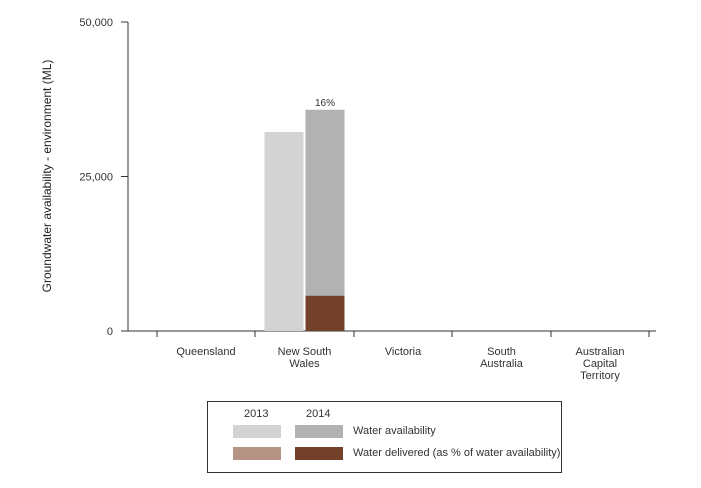 This screenshot has width=701, height=488. Describe the element at coordinates (205, 352) in the screenshot. I see `x-tick-label: Queensland` at that location.